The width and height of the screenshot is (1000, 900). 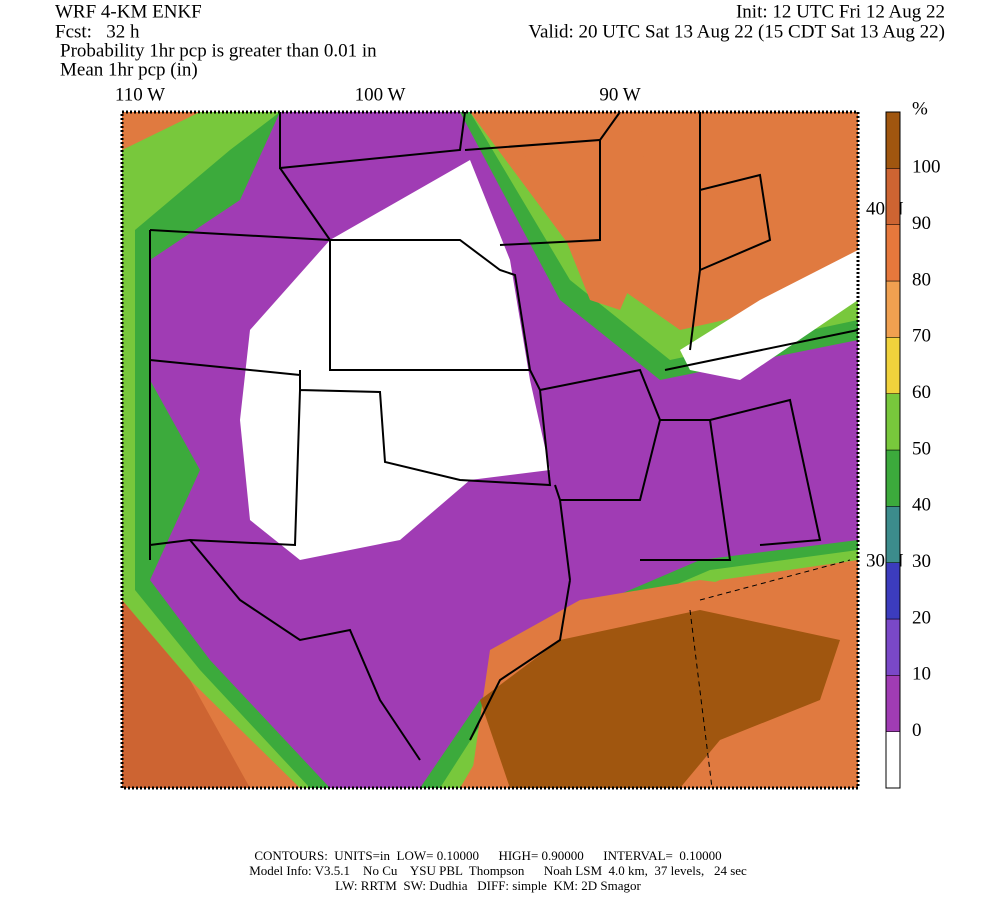 What do you see at coordinates (921, 561) in the screenshot?
I see `colorbar-tick-label: 30` at bounding box center [921, 561].